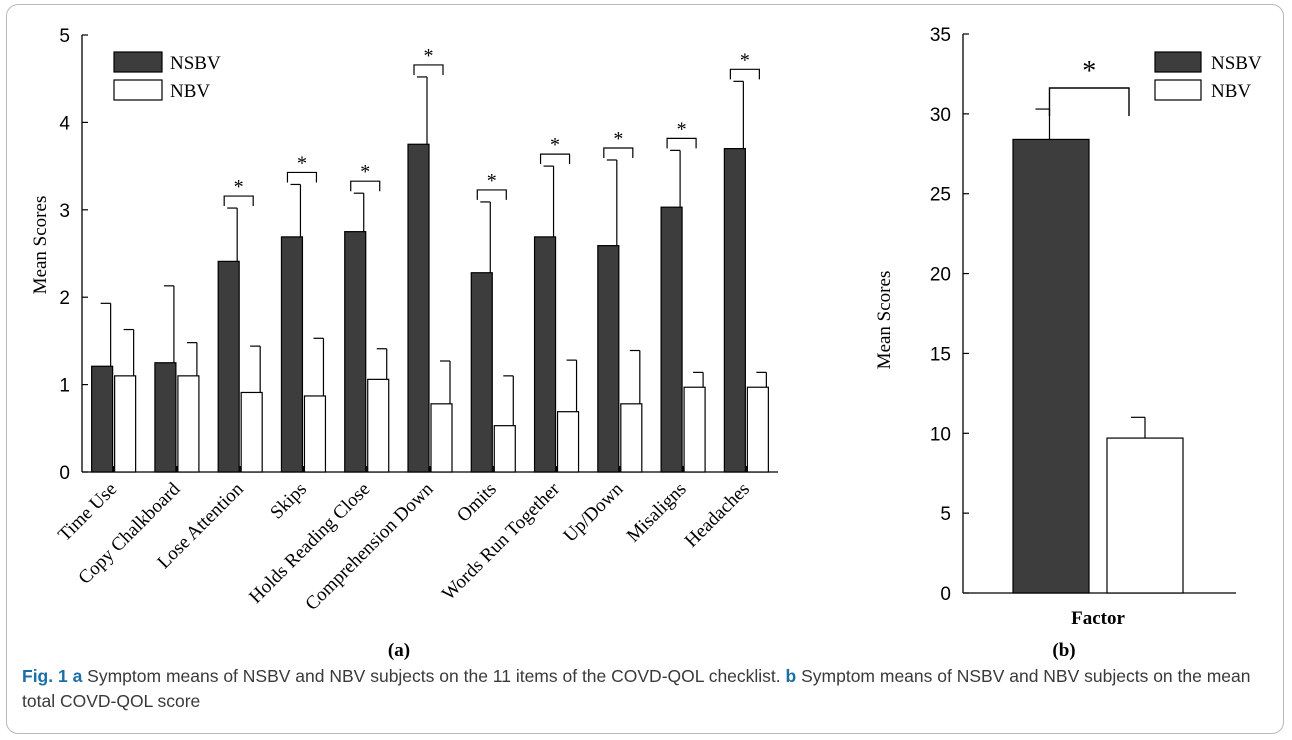 This screenshot has height=740, width=1292. Describe the element at coordinates (1063, 650) in the screenshot. I see `chart-b-panel-label: (b)` at that location.